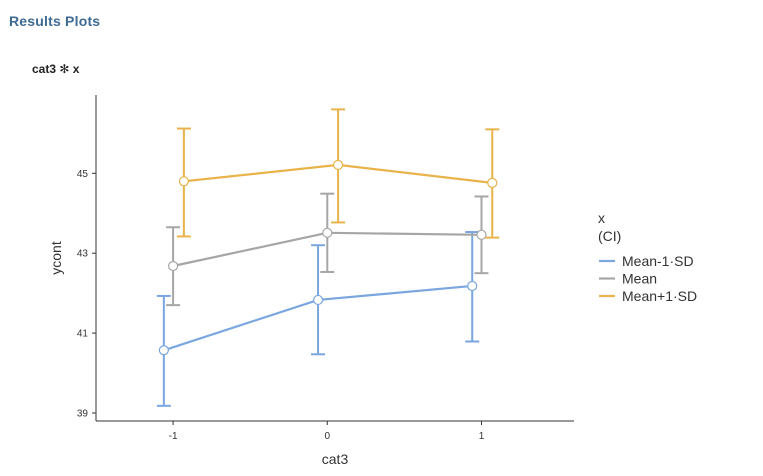 This screenshot has width=763, height=476. I want to click on y-axis-title: ycont, so click(56, 258).